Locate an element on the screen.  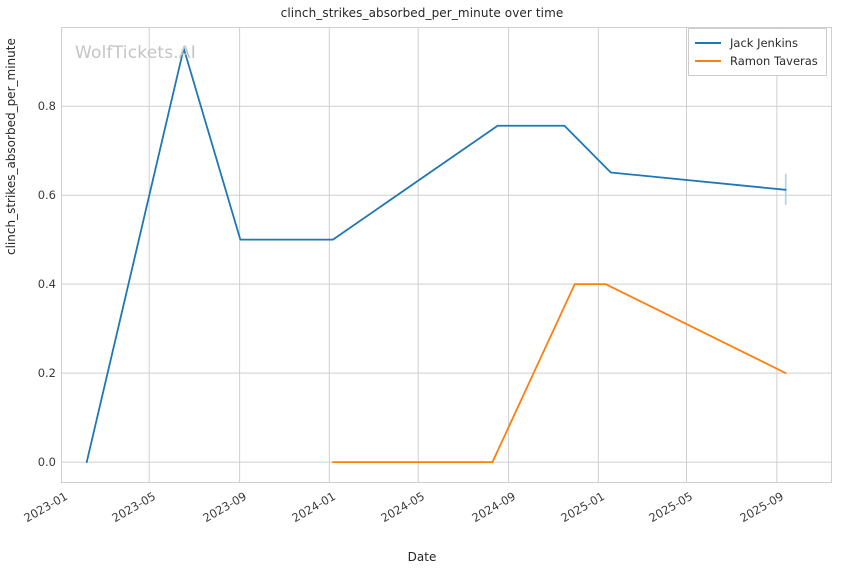
legend-item-ramon-taveras: Ramon Taveras is located at coordinates (756, 61).